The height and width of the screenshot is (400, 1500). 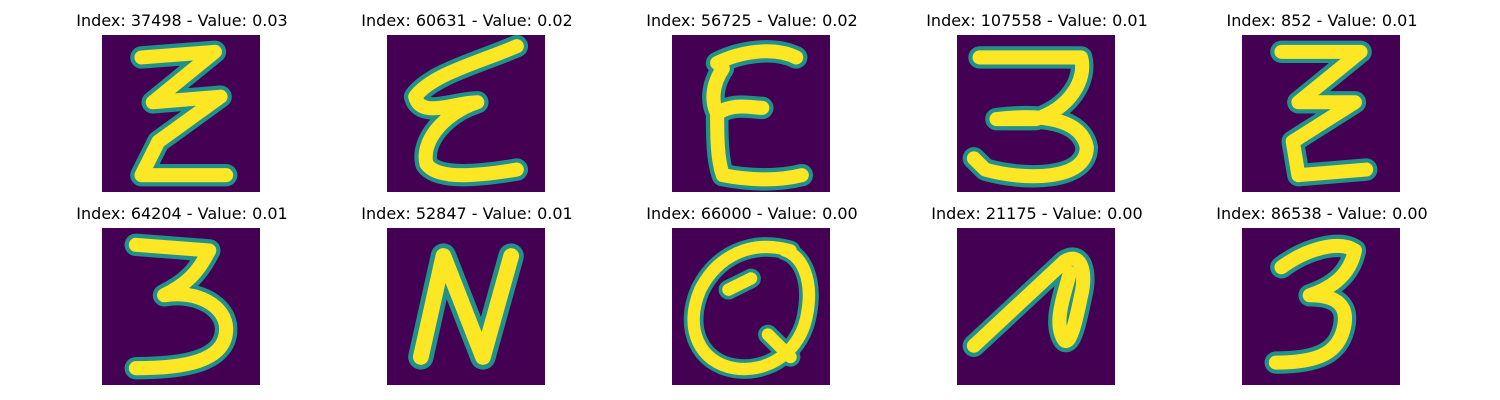 What do you see at coordinates (467, 213) in the screenshot?
I see `panel-title: Index: 52847 - Value: 0.01` at bounding box center [467, 213].